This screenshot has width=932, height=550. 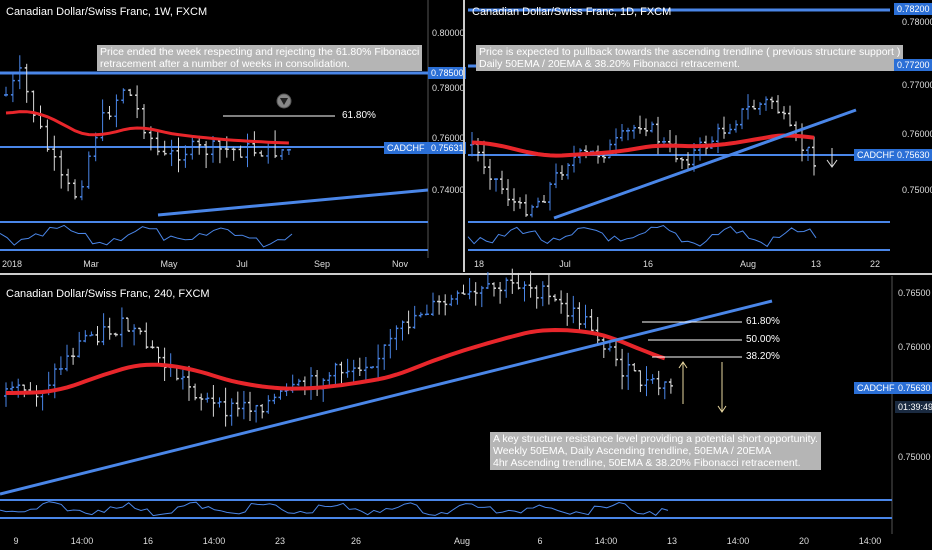 I want to click on daily-level-tag-top: 0.78200, so click(x=913, y=9).